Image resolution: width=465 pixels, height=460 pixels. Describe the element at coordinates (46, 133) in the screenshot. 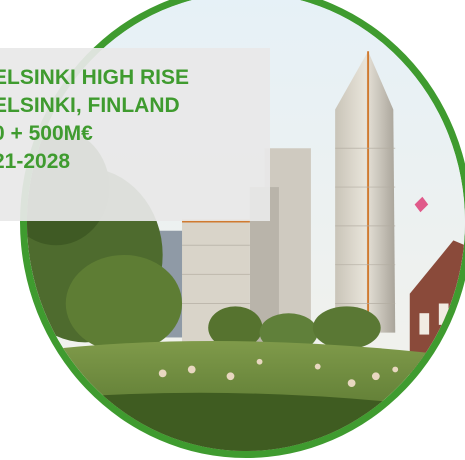

I see `project-value: 0 + 500M€` at that location.